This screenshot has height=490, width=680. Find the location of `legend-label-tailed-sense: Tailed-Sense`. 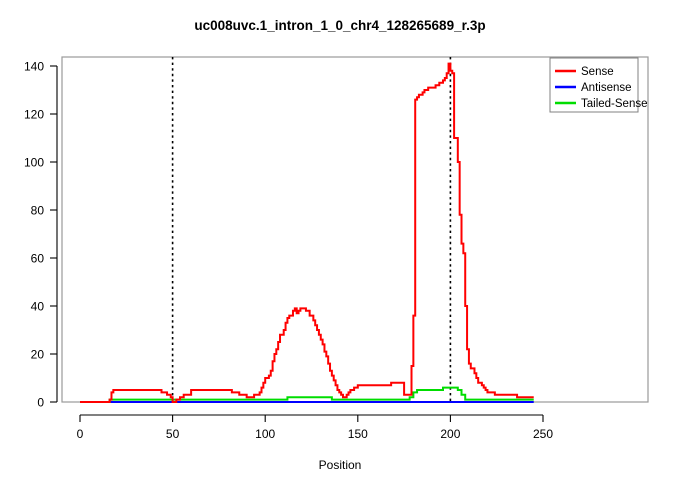

legend-label-tailed-sense: Tailed-Sense is located at coordinates (614, 104).